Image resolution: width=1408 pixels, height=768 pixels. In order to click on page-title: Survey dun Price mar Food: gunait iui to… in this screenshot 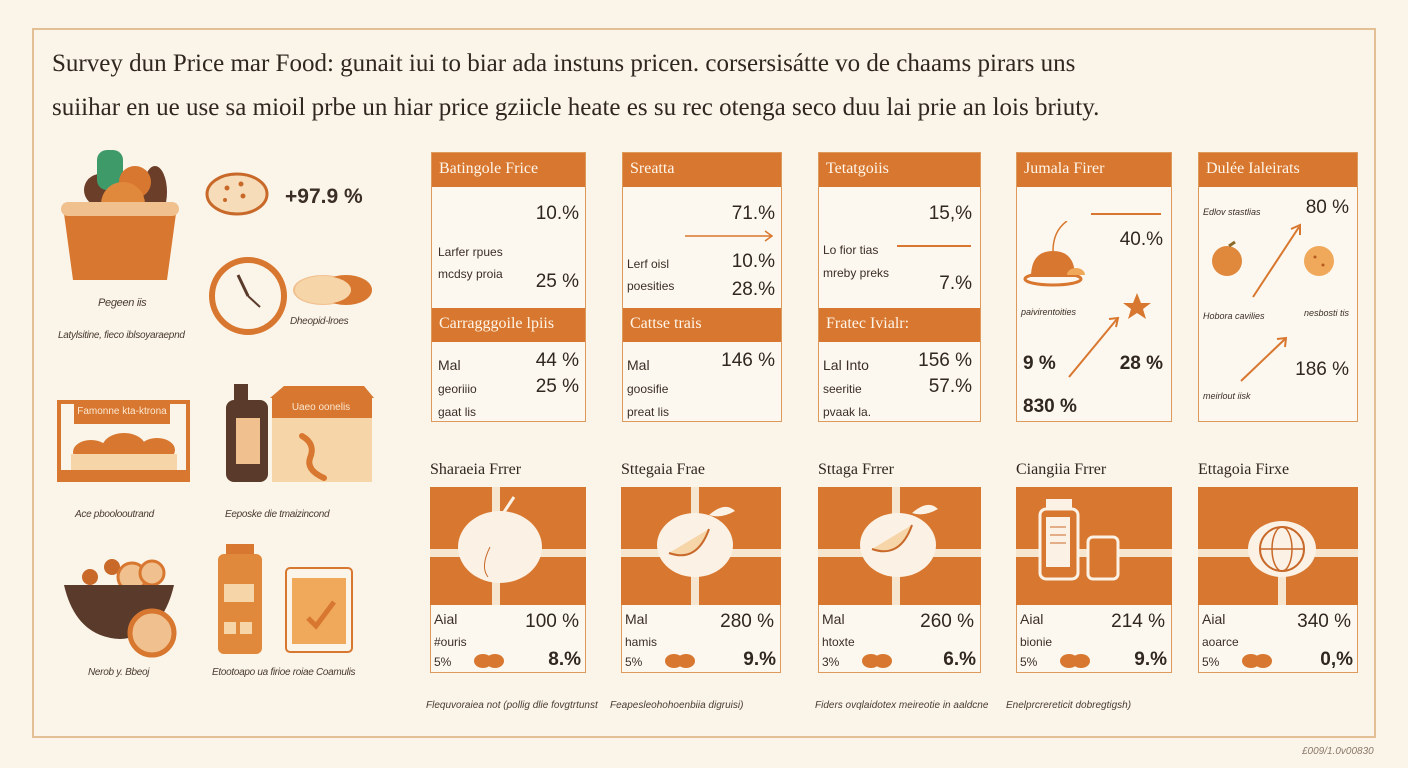, I will do `click(702, 86)`.